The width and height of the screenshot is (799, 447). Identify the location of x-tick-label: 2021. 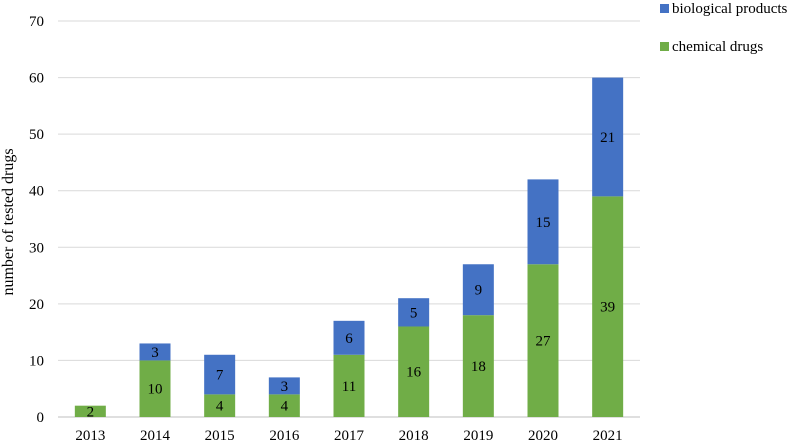
(608, 435).